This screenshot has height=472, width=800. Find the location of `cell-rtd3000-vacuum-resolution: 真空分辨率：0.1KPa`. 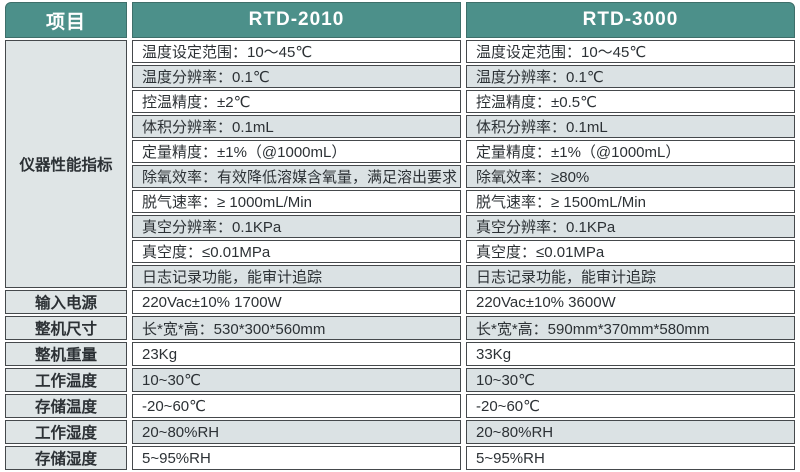

cell-rtd3000-vacuum-resolution: 真空分辨率：0.1KPa is located at coordinates (630, 226).